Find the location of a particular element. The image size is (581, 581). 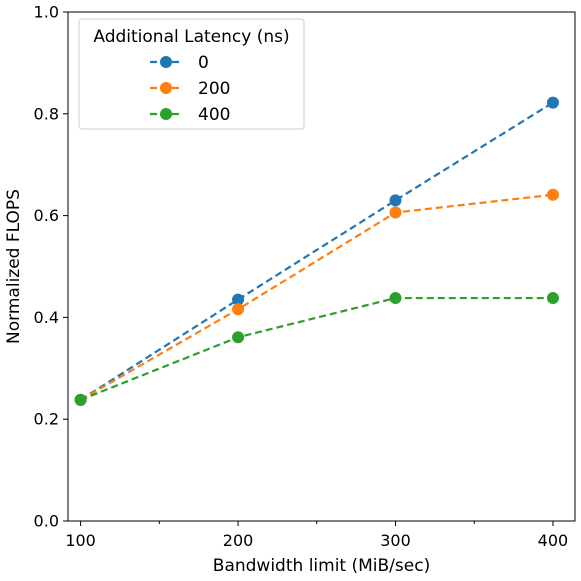

y-axis-label: Normalized FLOPS is located at coordinates (14, 266).